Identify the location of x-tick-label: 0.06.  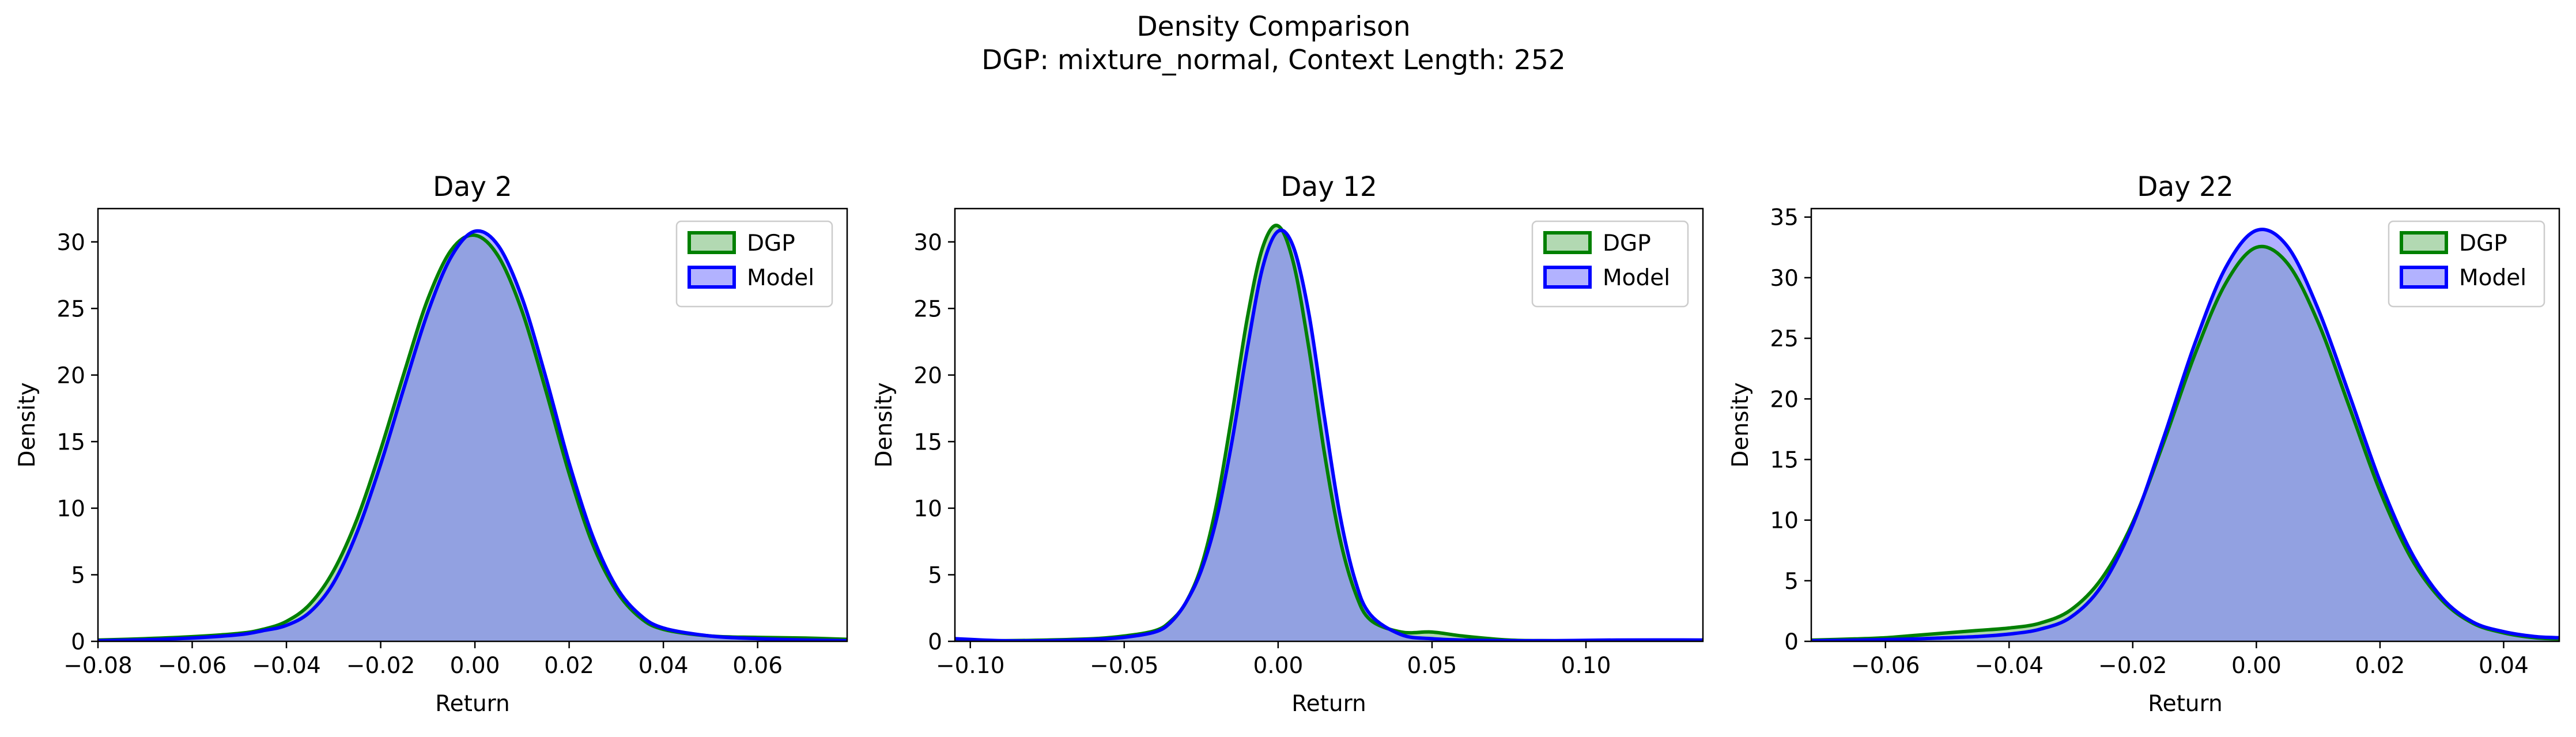
(757, 666).